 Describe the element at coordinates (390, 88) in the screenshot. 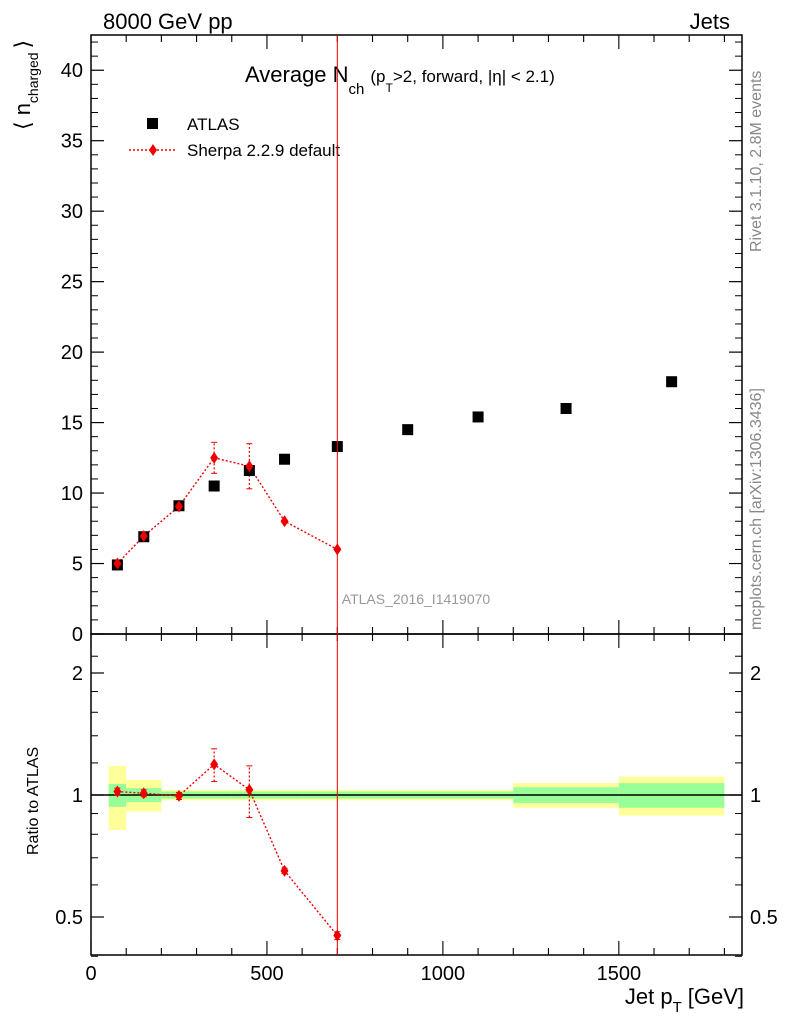

I see `main-title-sub2: T` at that location.